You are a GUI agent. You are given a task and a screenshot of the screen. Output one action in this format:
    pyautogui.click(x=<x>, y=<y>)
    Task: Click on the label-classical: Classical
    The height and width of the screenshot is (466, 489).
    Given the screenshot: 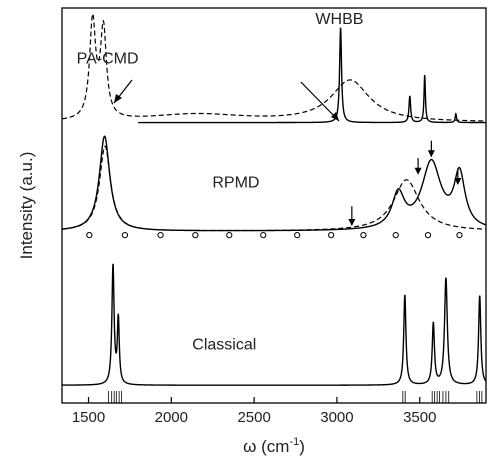 What is the action you would take?
    pyautogui.click(x=224, y=345)
    